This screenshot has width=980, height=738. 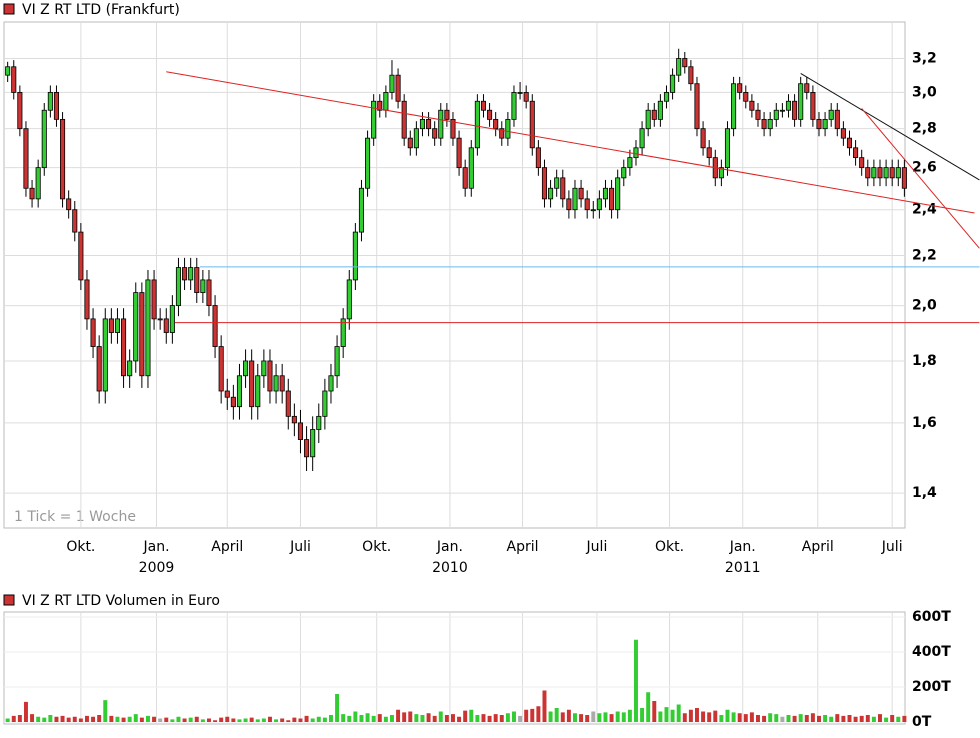 What do you see at coordinates (121, 601) in the screenshot?
I see `volume-title: VI Z RT LTD Volumen in Euro` at bounding box center [121, 601].